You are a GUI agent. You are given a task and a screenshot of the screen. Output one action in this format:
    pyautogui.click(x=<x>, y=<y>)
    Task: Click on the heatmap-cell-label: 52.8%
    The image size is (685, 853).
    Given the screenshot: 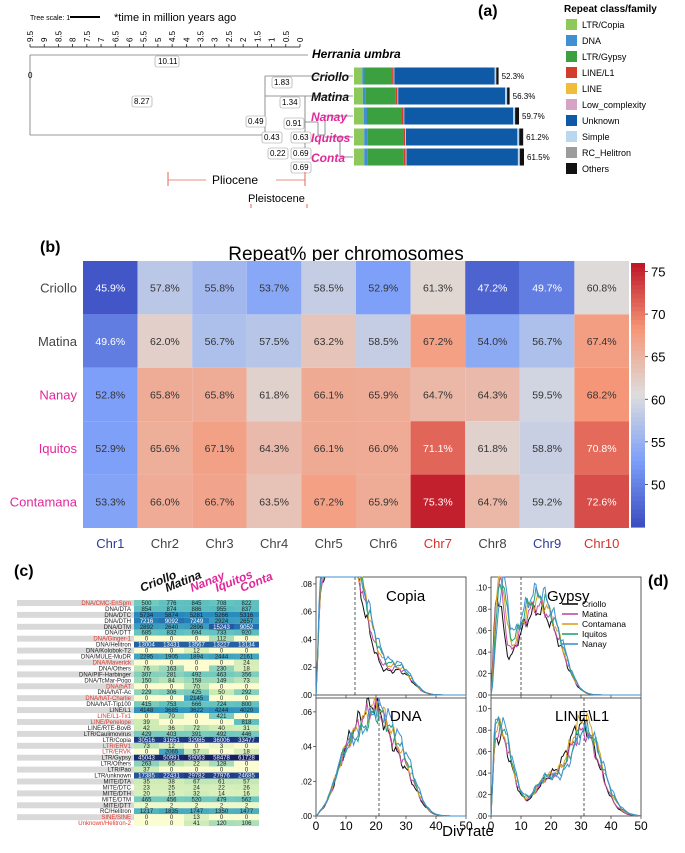 What is the action you would take?
    pyautogui.click(x=110, y=396)
    